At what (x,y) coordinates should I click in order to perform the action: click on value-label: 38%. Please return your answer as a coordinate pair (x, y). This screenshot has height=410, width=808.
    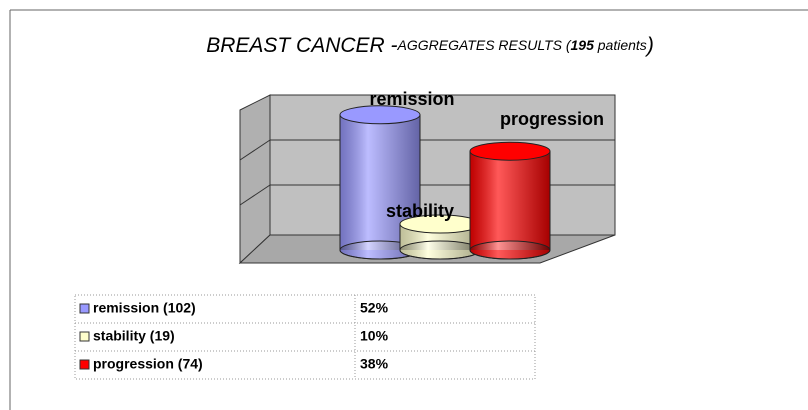
    Looking at the image, I should click on (374, 364).